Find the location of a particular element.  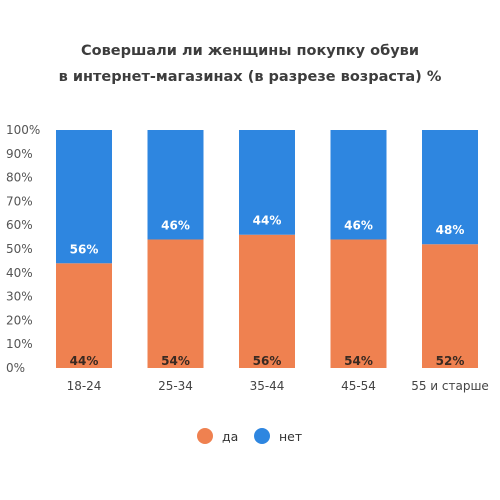

y-tick-label: 40% is located at coordinates (19, 273).